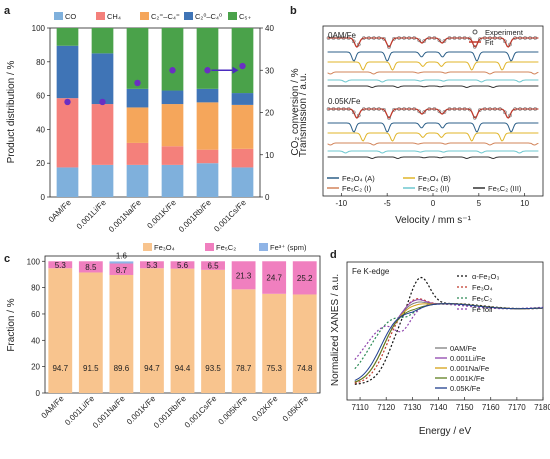 The height and width of the screenshot is (459, 550). Describe the element at coordinates (333, 255) in the screenshot. I see `panel-label-d: d` at that location.